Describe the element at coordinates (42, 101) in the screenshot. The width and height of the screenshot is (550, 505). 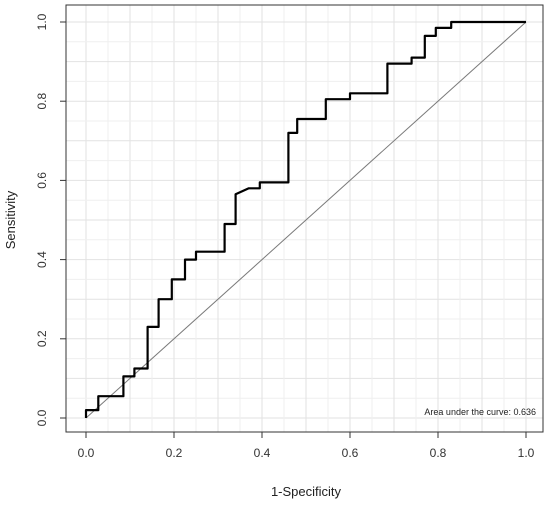
I see `y-tick-label: 0.8` at that location.